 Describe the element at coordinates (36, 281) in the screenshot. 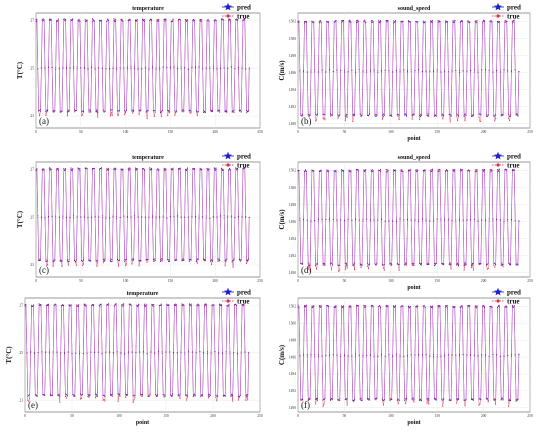

I see `x-tick-label: 0` at that location.